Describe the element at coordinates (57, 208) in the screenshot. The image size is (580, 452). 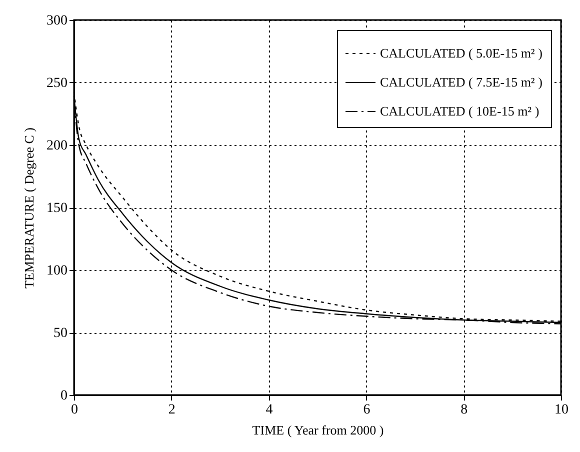
I see `y-tick-label: 150` at that location.